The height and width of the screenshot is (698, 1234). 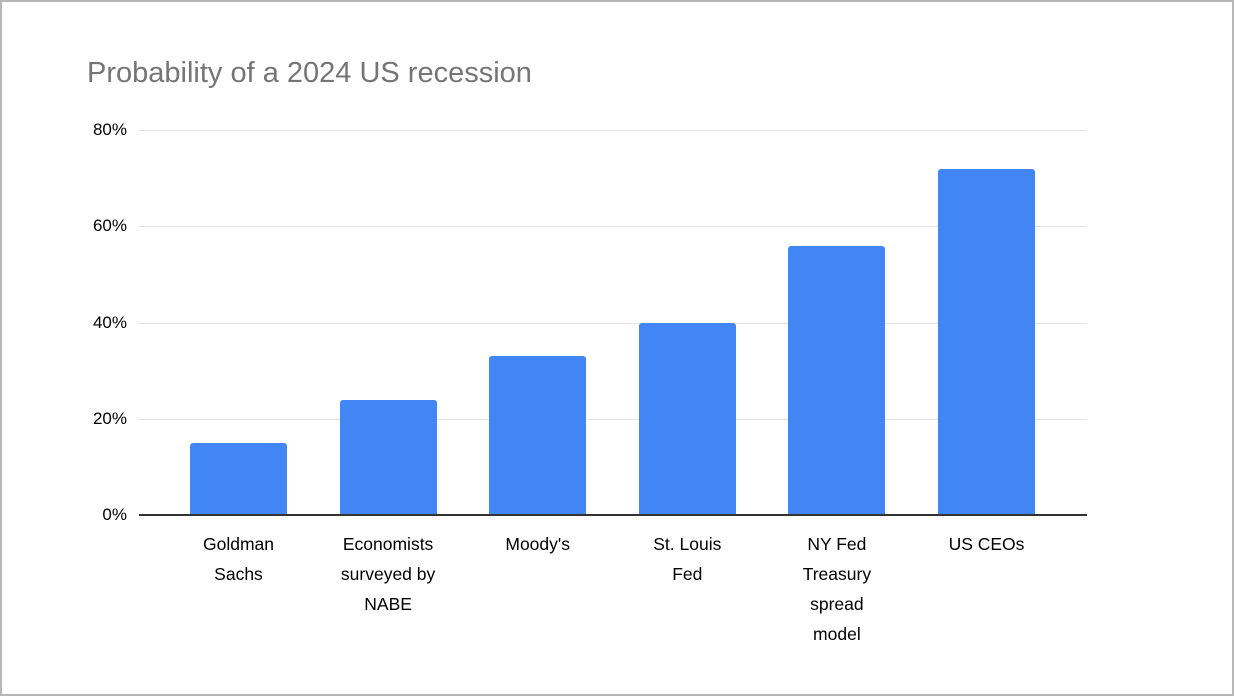 I want to click on category-label-economists-surveyed-by-nabe: Economists surveyed by NABE, so click(x=388, y=574).